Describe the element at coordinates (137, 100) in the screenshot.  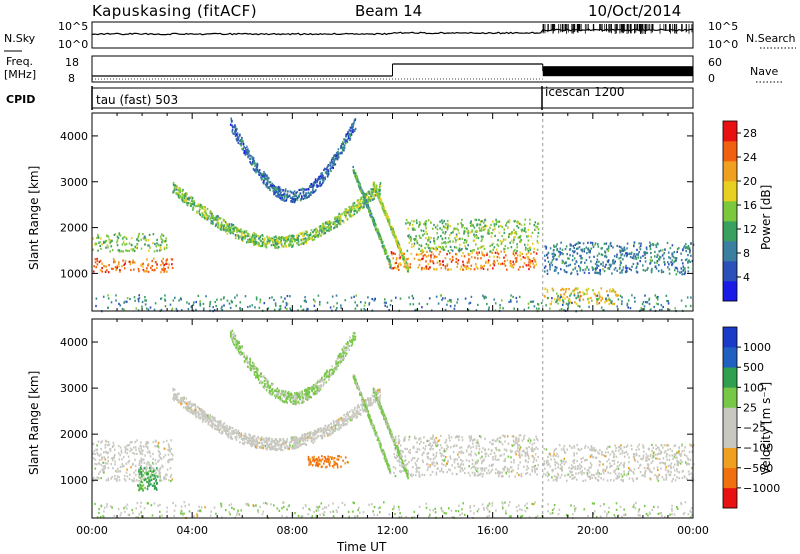
I see `cpid-program-1: tau (fast) 503` at that location.